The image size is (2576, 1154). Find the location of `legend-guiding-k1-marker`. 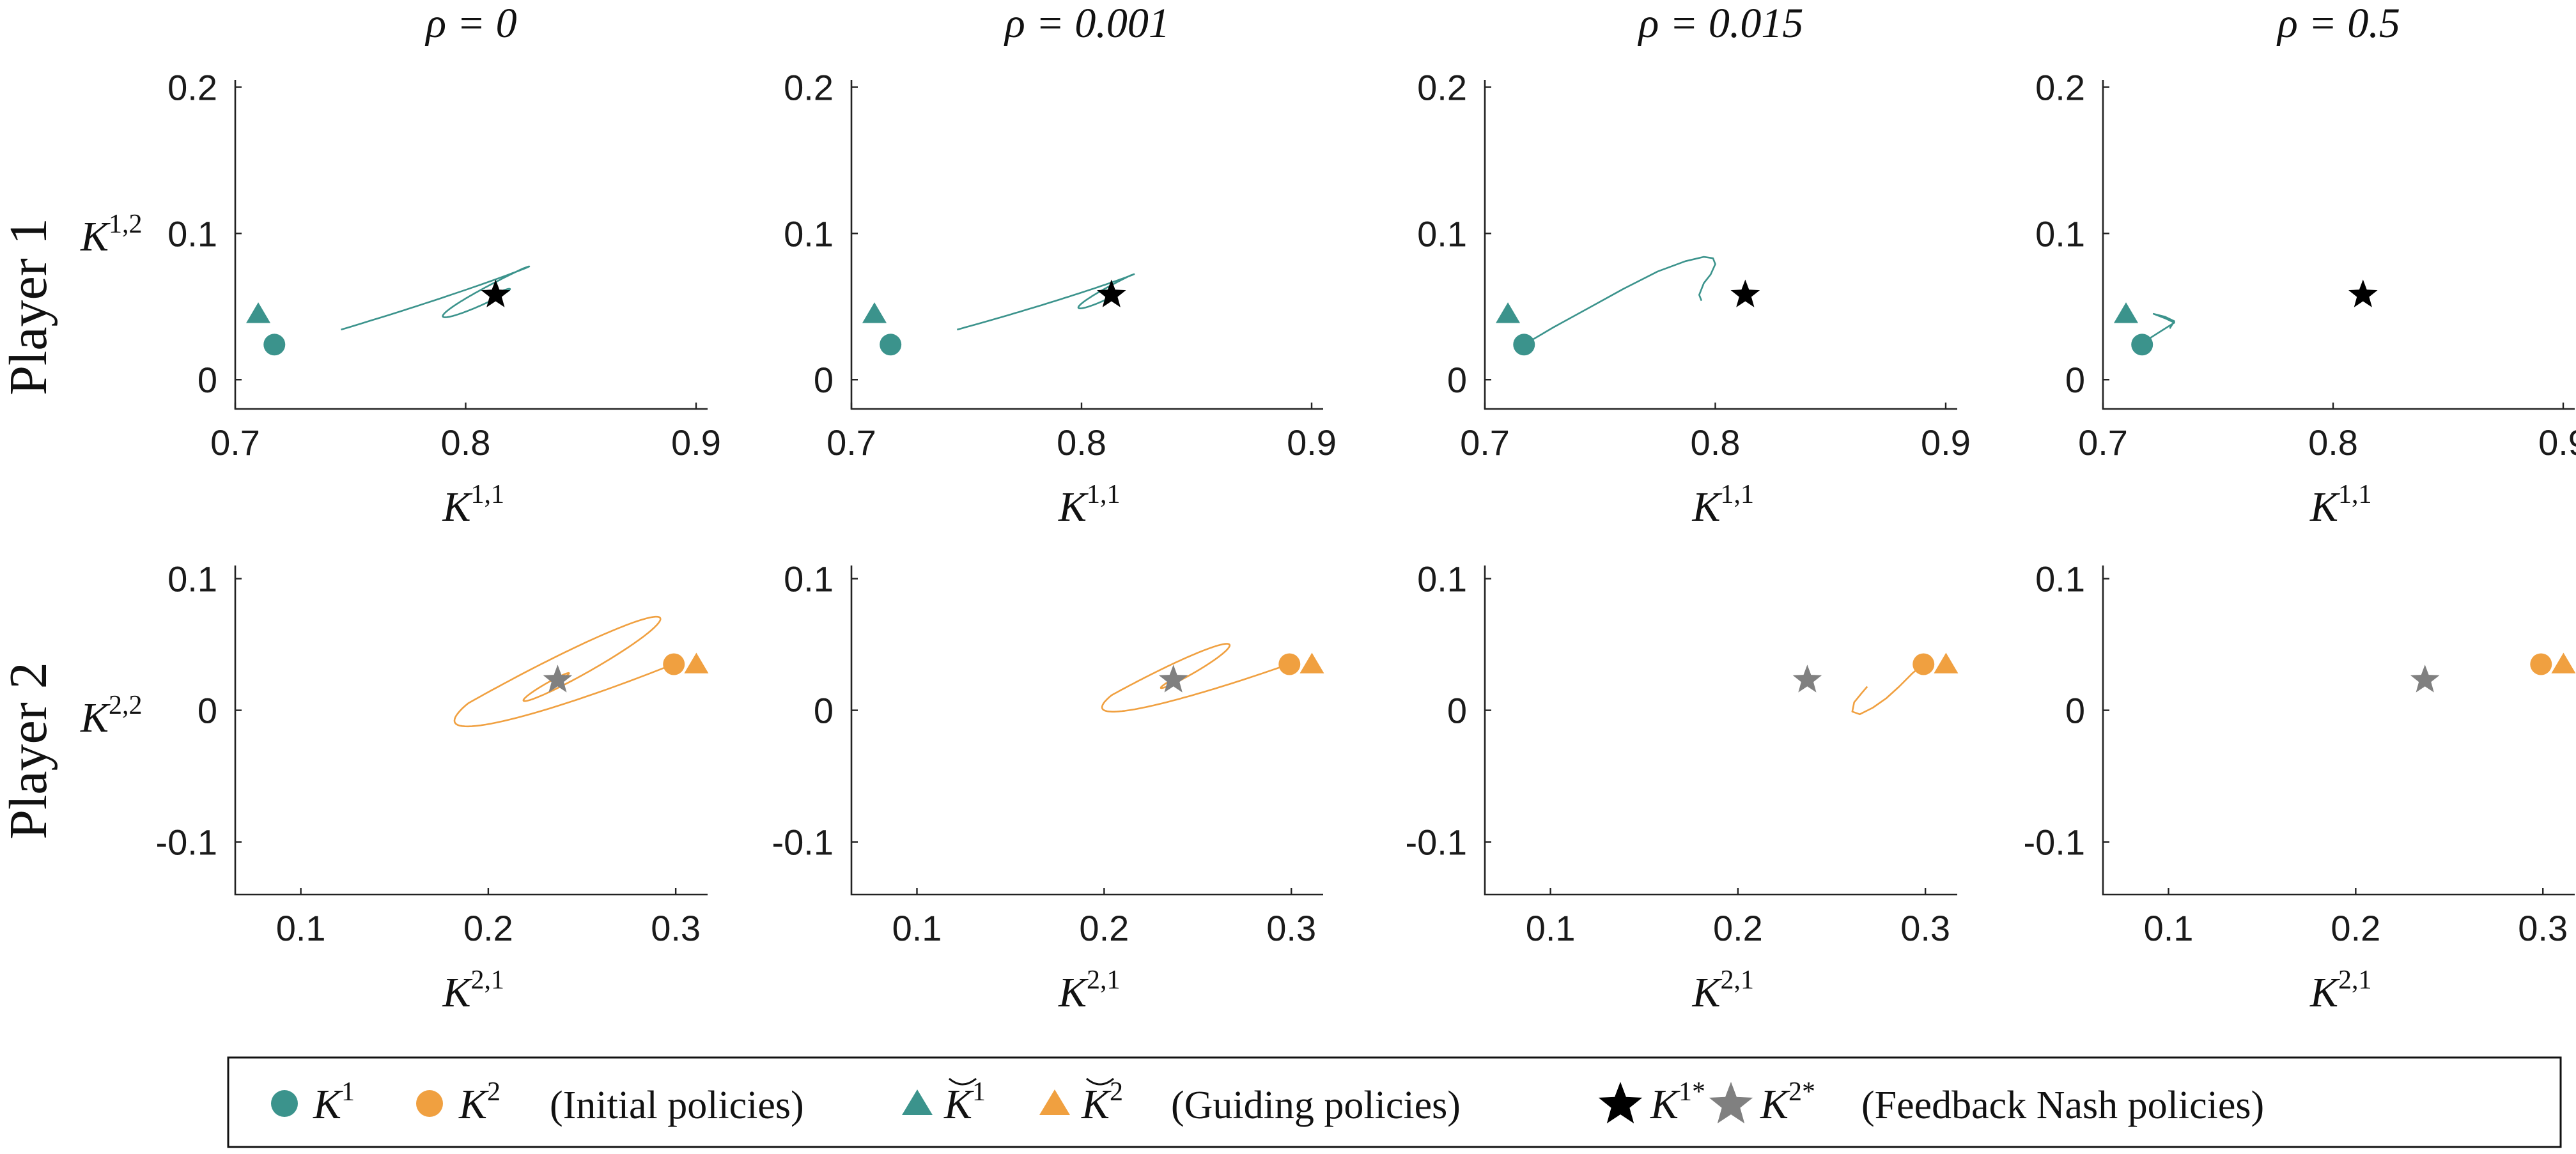

legend-guiding-k1-marker is located at coordinates (917, 1102).